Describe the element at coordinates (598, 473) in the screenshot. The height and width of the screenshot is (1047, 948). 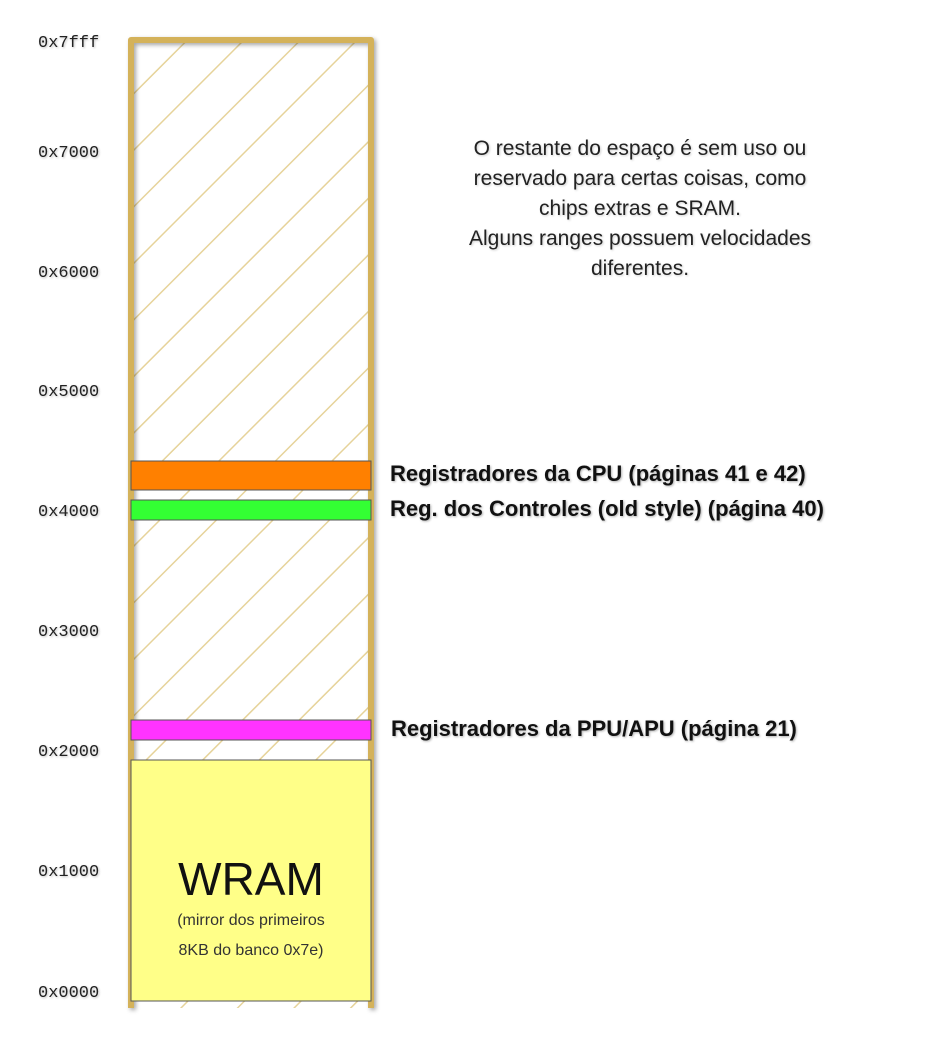
I see `cpu-registers-label: Registradores da CPU (páginas 41 e 42)` at that location.